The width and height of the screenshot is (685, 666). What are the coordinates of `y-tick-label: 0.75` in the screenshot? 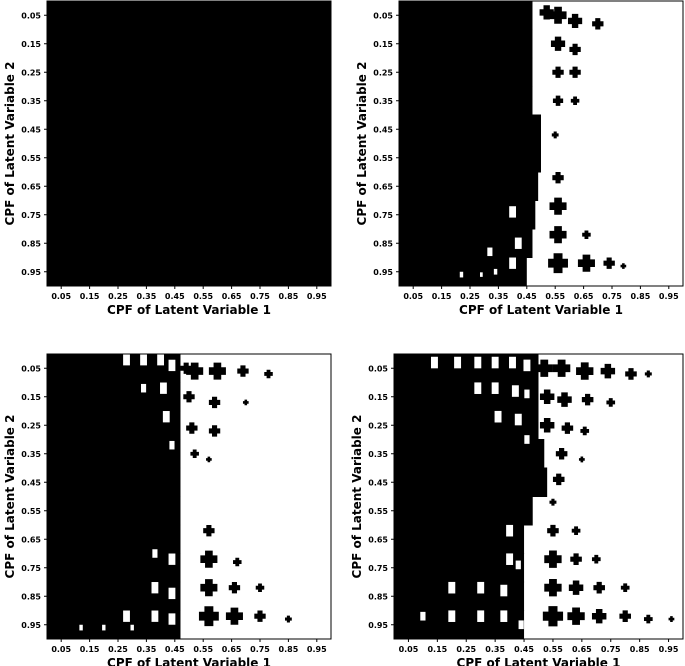 It's located at (31, 568).